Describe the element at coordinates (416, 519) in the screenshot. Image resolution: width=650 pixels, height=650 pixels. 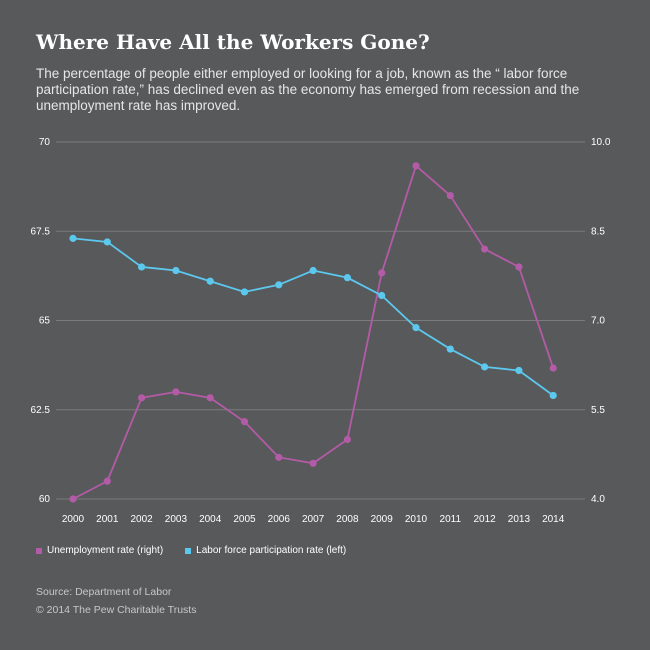
I see `x-axis-tick-label: 2010` at that location.